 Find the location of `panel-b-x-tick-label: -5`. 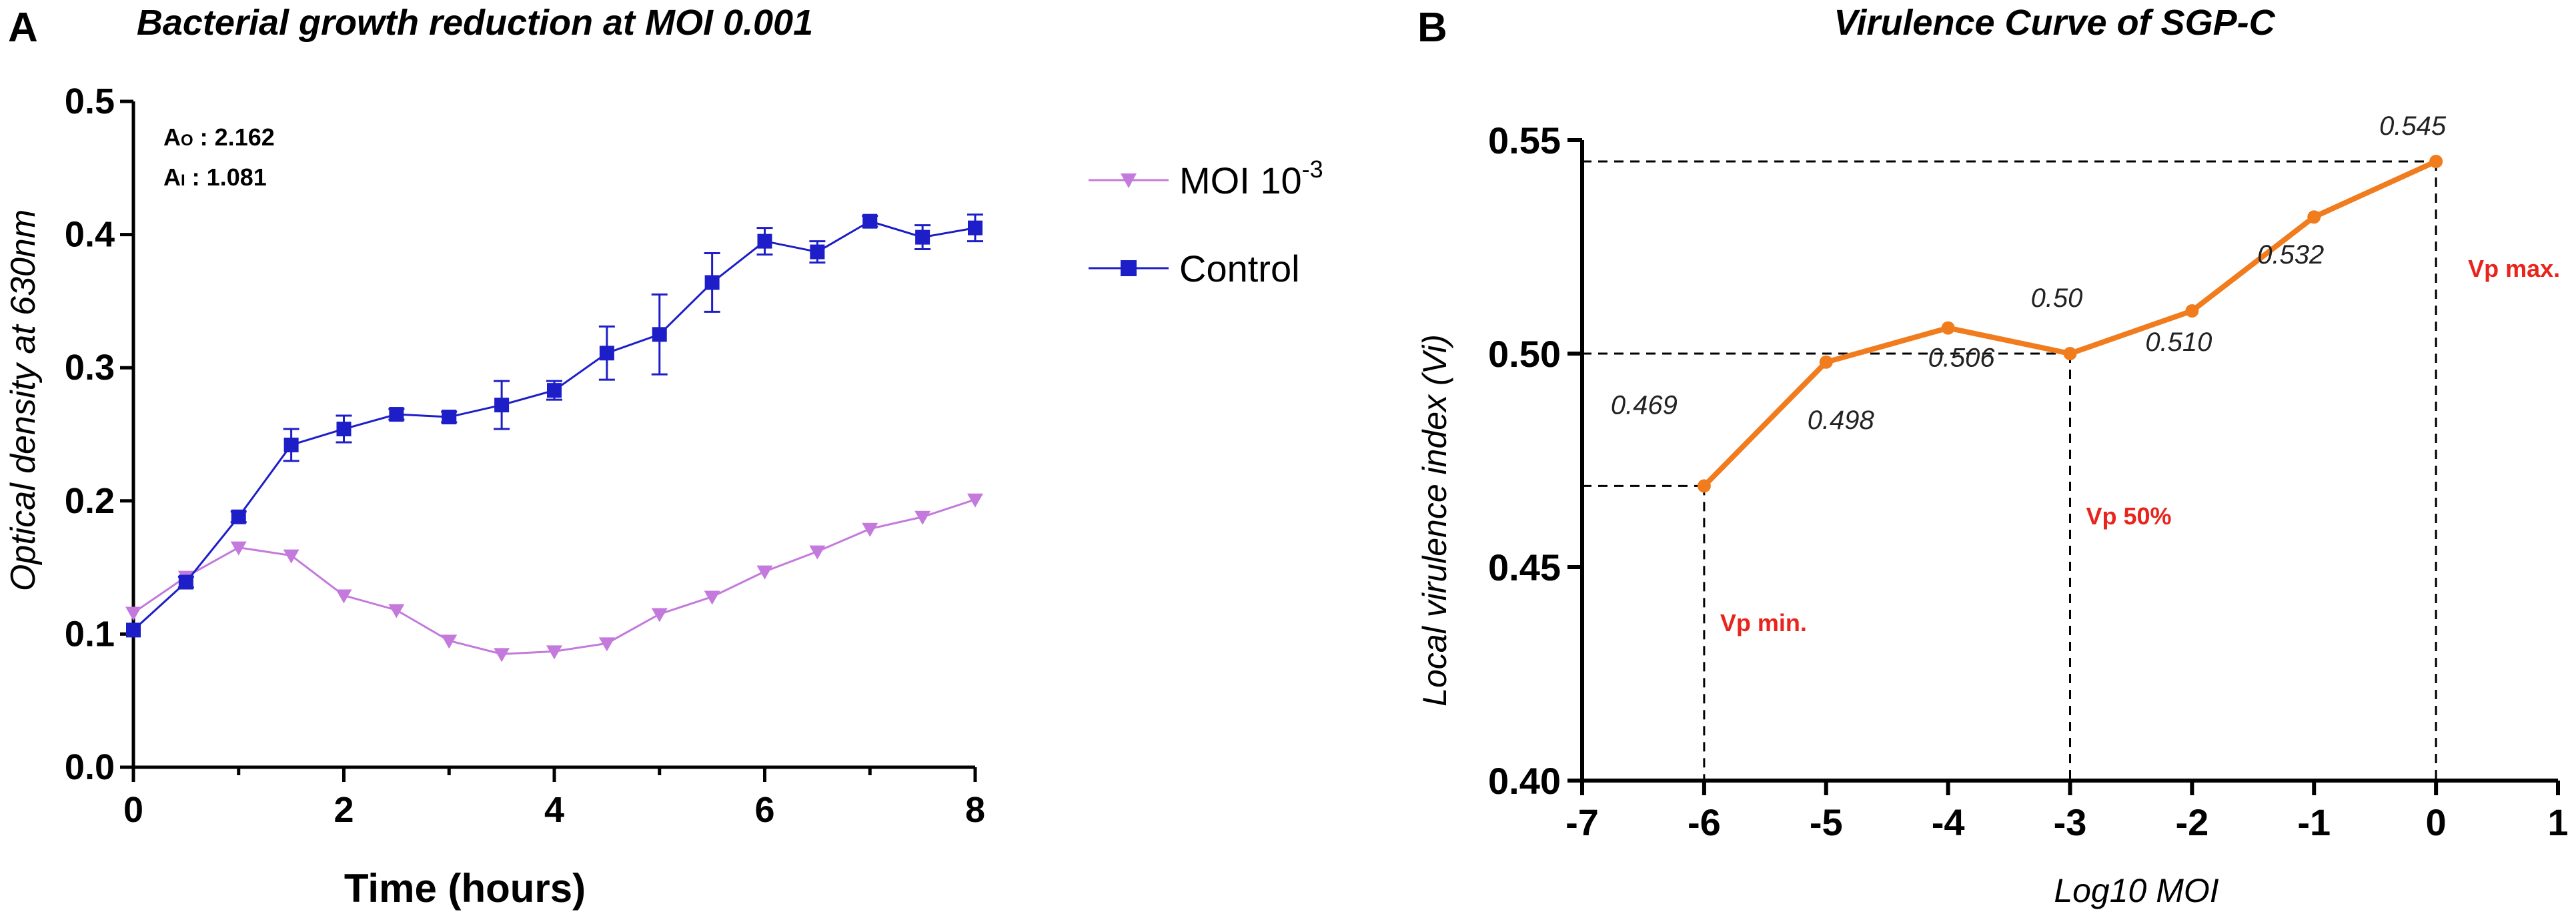

panel-b-x-tick-label: -5 is located at coordinates (1826, 822).